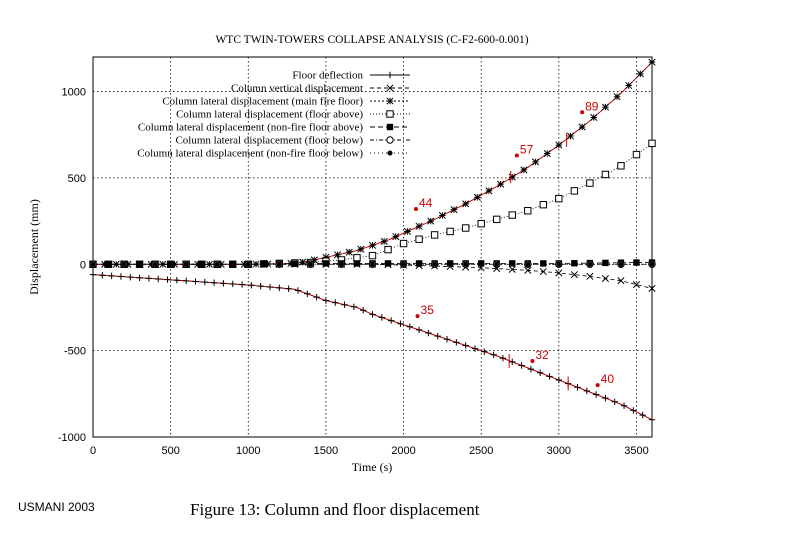  I want to click on annotation-layer: 89 57 44 35 32 40, so click(514, 245).